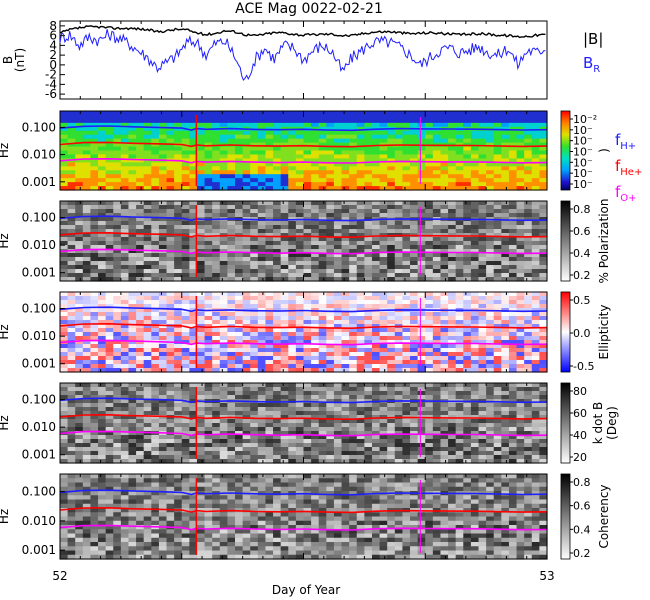 The width and height of the screenshot is (650, 600). What do you see at coordinates (39, 218) in the screenshot?
I see `y-tick-label: 0.100` at bounding box center [39, 218].